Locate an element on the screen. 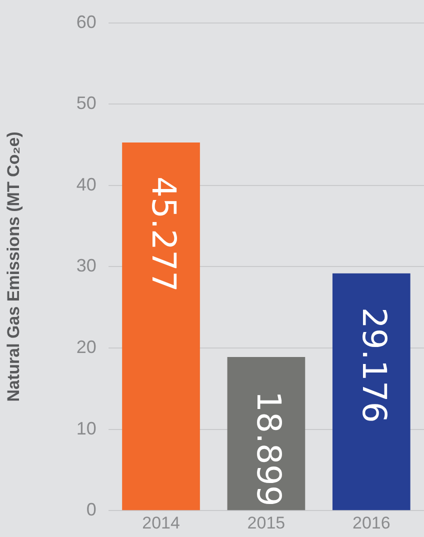  y-tick-label: 50 is located at coordinates (86, 103).